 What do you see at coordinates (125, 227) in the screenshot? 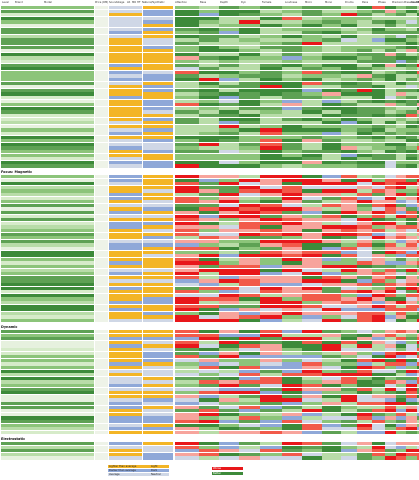
I see `soundstage-cell` at bounding box center [125, 227].